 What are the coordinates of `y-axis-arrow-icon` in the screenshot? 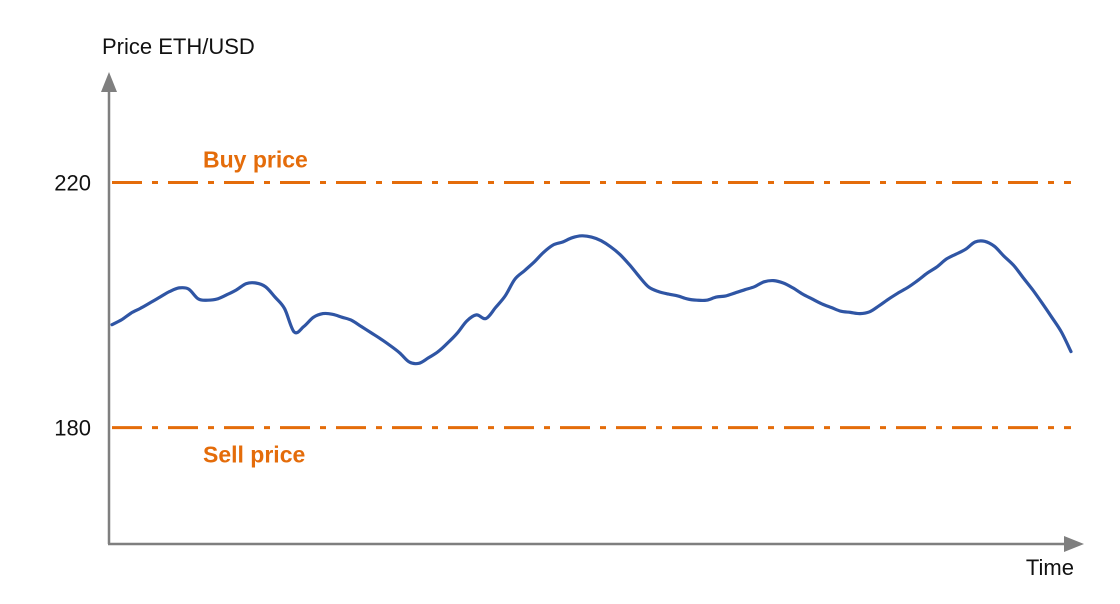 It's located at (109, 82).